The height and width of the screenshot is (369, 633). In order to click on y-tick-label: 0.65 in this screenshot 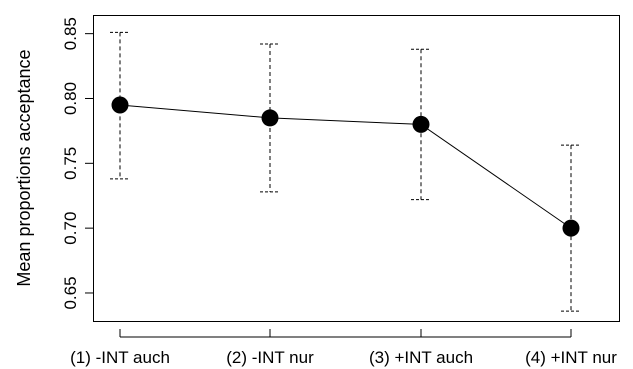, I will do `click(70, 292)`.